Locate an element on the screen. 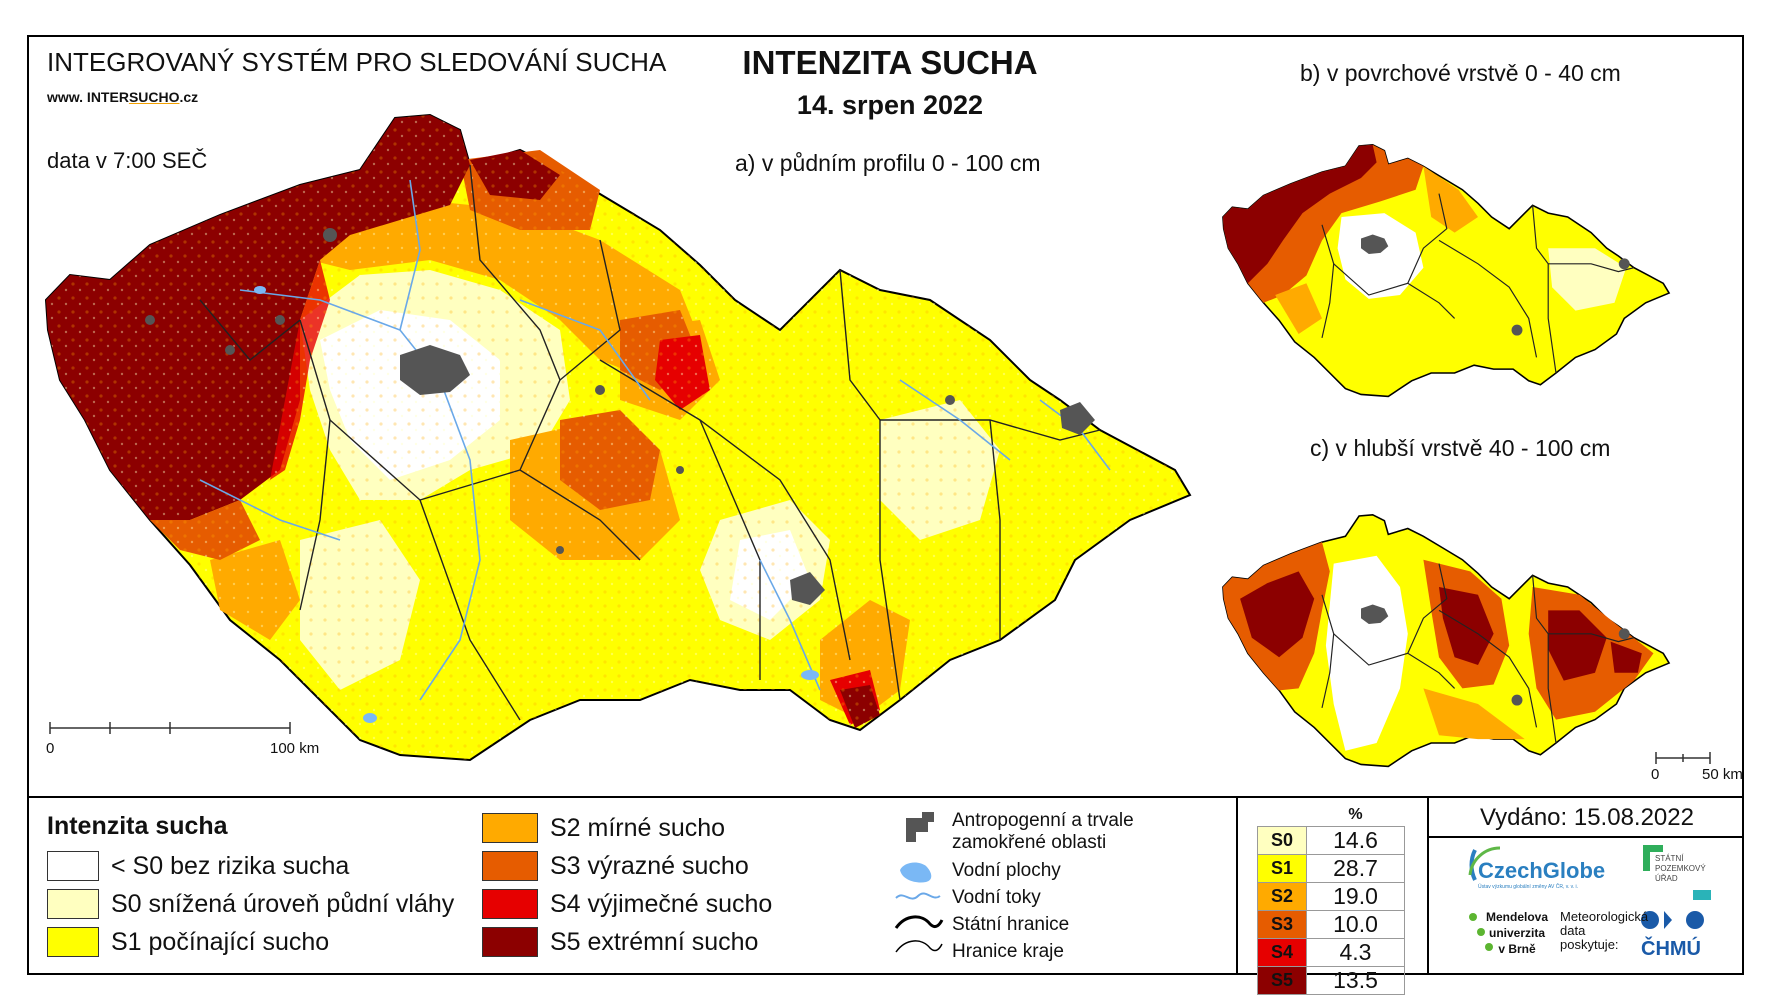 The width and height of the screenshot is (1772, 1003). legend-title: Intenzita sucha is located at coordinates (137, 826).